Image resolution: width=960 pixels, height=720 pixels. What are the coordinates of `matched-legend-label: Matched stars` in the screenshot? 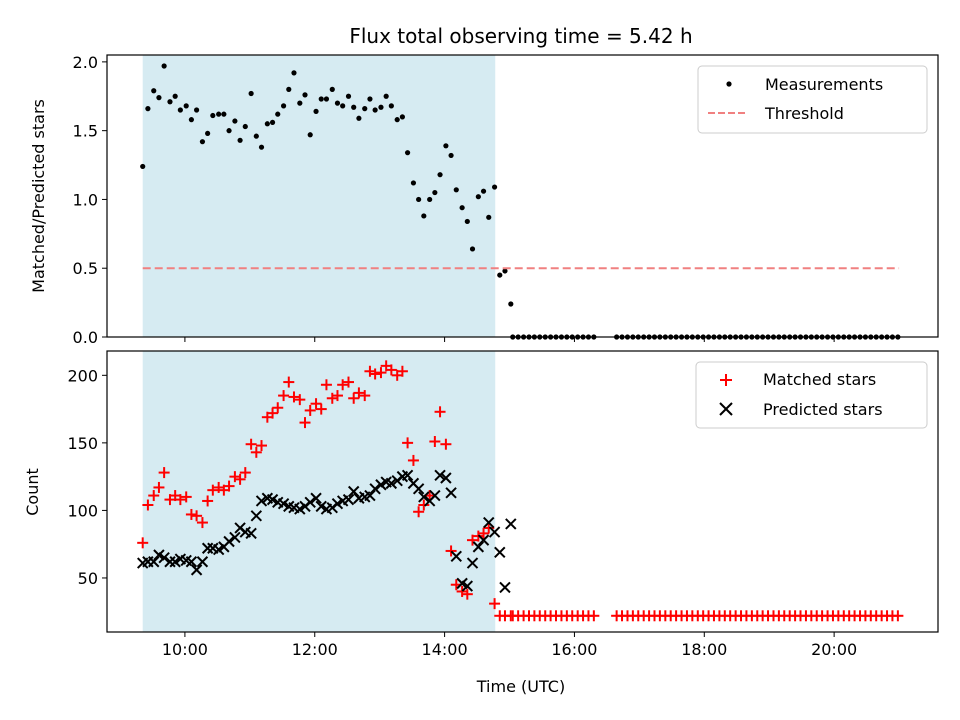 It's located at (819, 379).